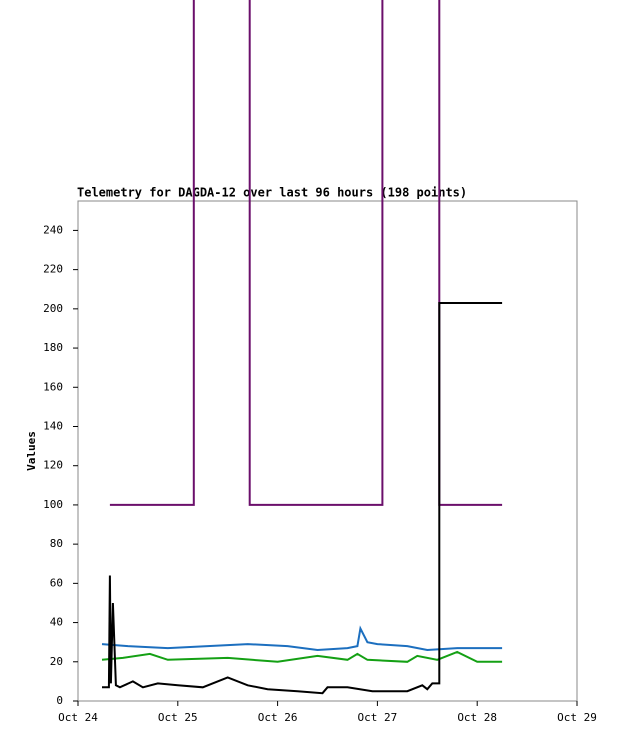 Image resolution: width=618 pixels, height=741 pixels. Describe the element at coordinates (53, 308) in the screenshot. I see `y-tick-label: 200` at that location.